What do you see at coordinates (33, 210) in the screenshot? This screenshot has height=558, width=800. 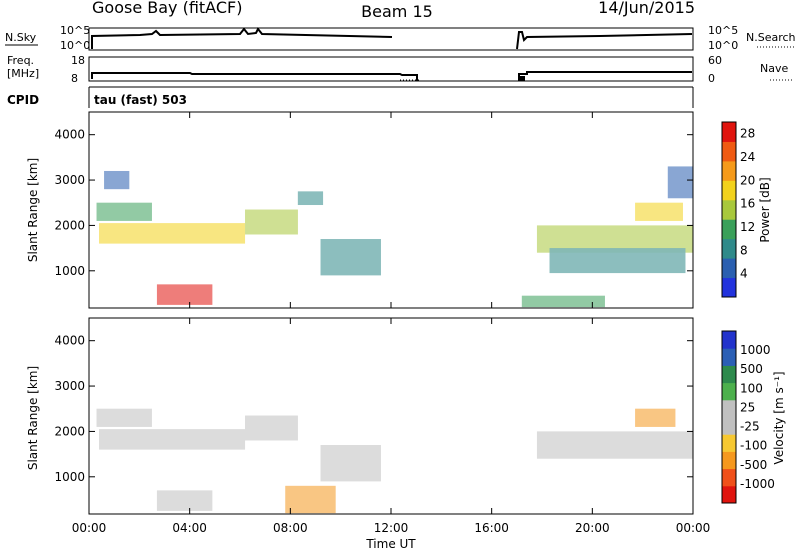 I see `power-ylabel: Slant Range [km]` at bounding box center [33, 210].